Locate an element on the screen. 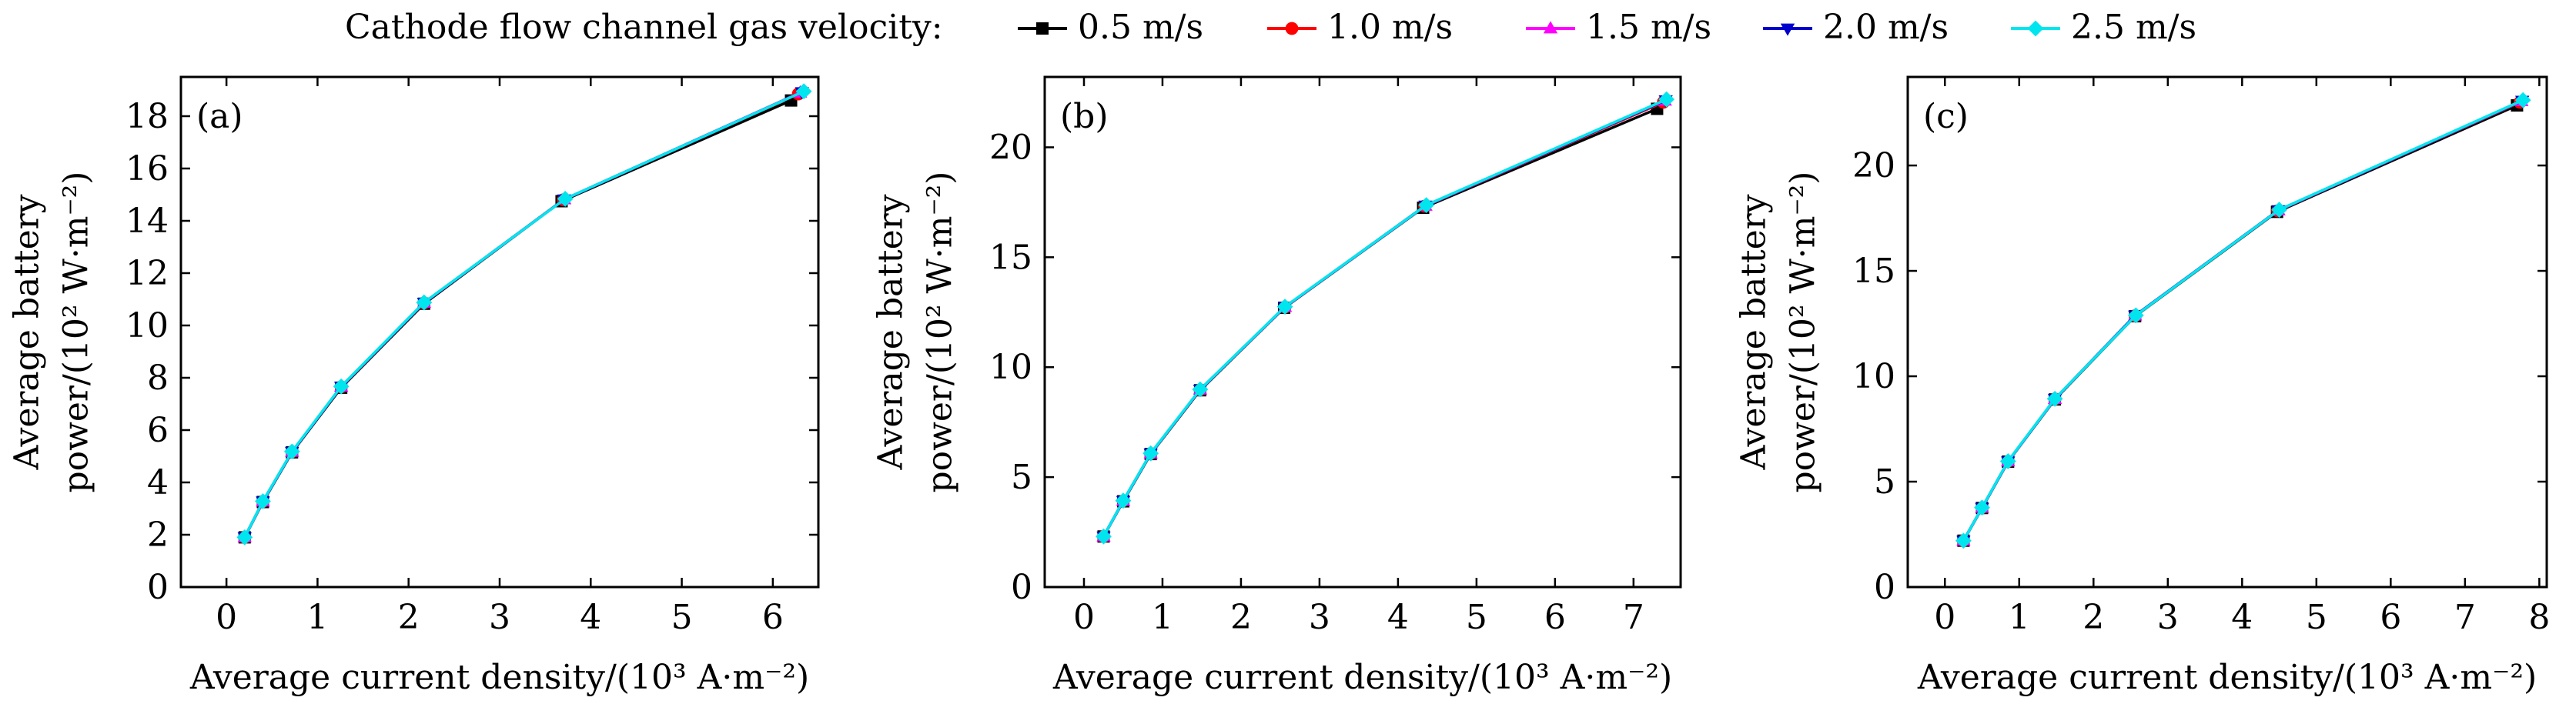  legend-item-0-5-m-s: 0.5 m/s is located at coordinates (1110, 28).